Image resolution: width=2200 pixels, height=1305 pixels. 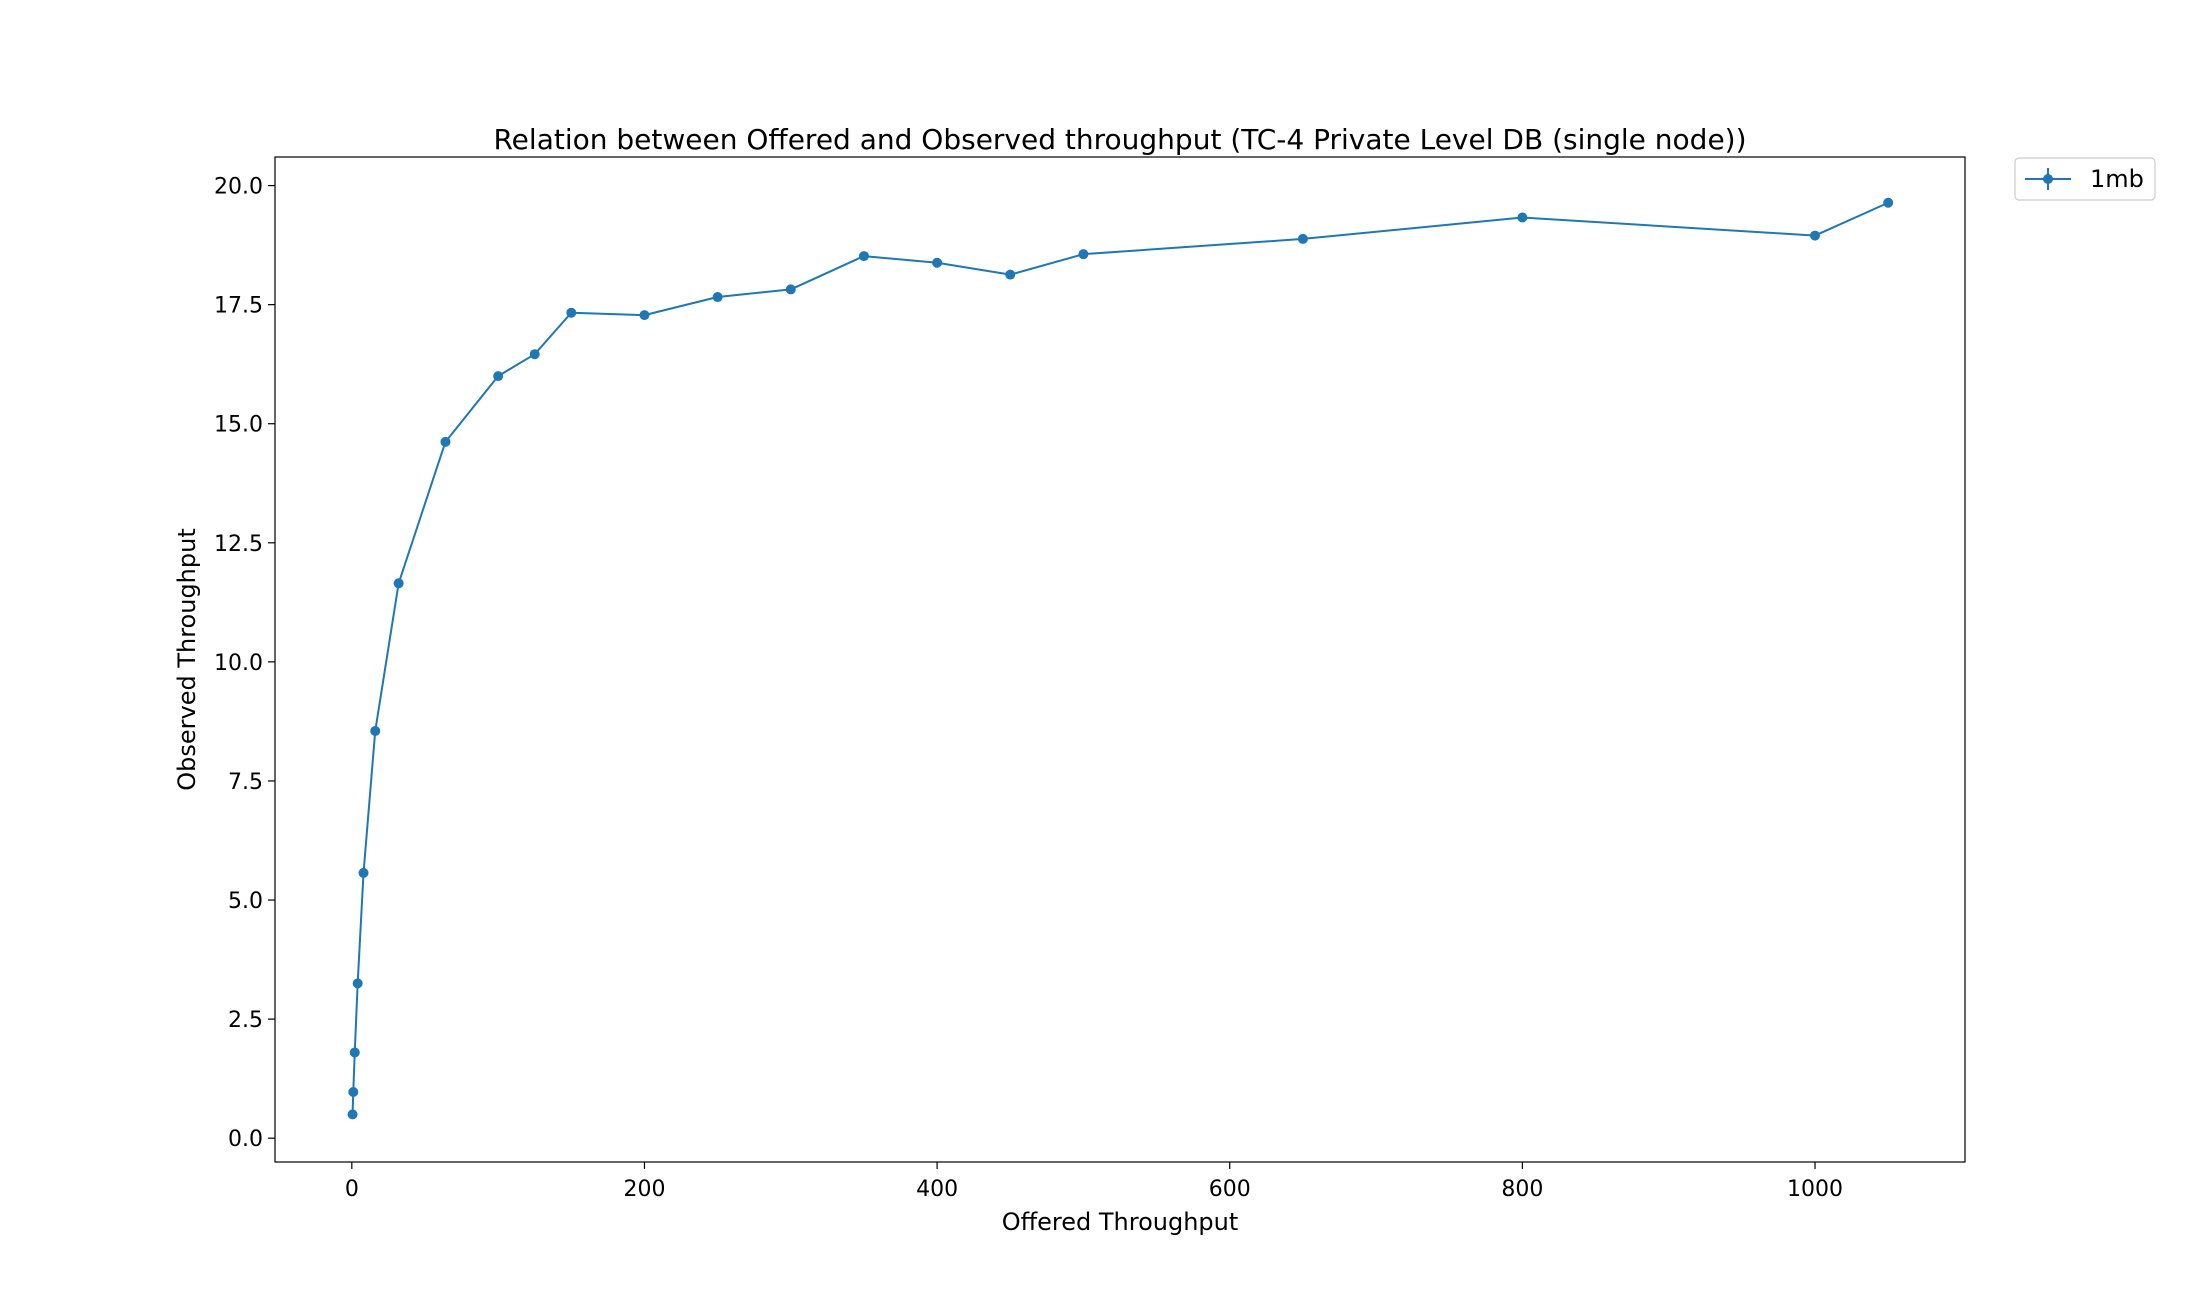 What do you see at coordinates (238, 306) in the screenshot?
I see `y-tick-label: 17.5` at bounding box center [238, 306].